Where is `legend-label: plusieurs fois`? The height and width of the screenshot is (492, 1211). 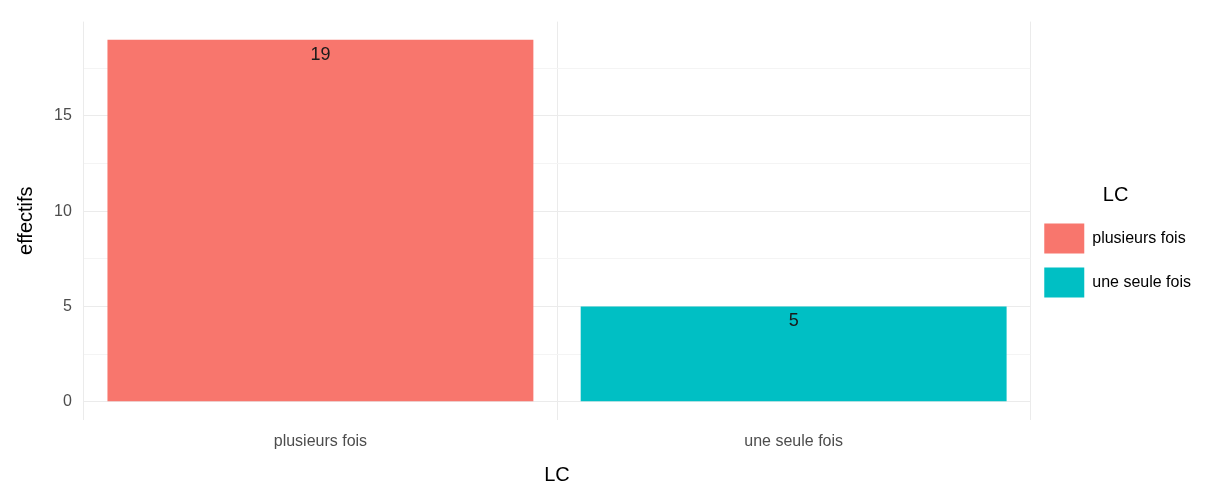 legend-label: plusieurs fois is located at coordinates (1139, 237).